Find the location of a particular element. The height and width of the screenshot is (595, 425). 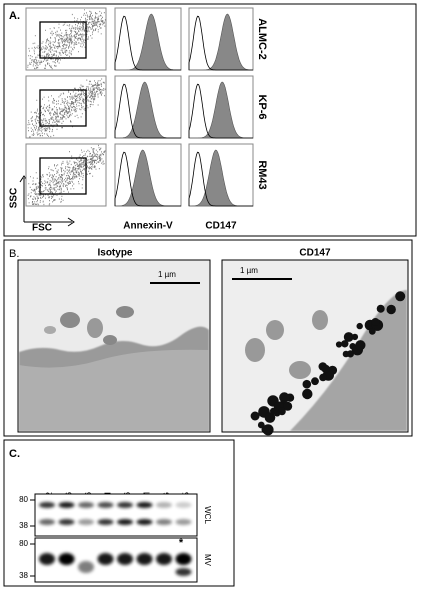

row-label: KP-6 is located at coordinates (262, 106).